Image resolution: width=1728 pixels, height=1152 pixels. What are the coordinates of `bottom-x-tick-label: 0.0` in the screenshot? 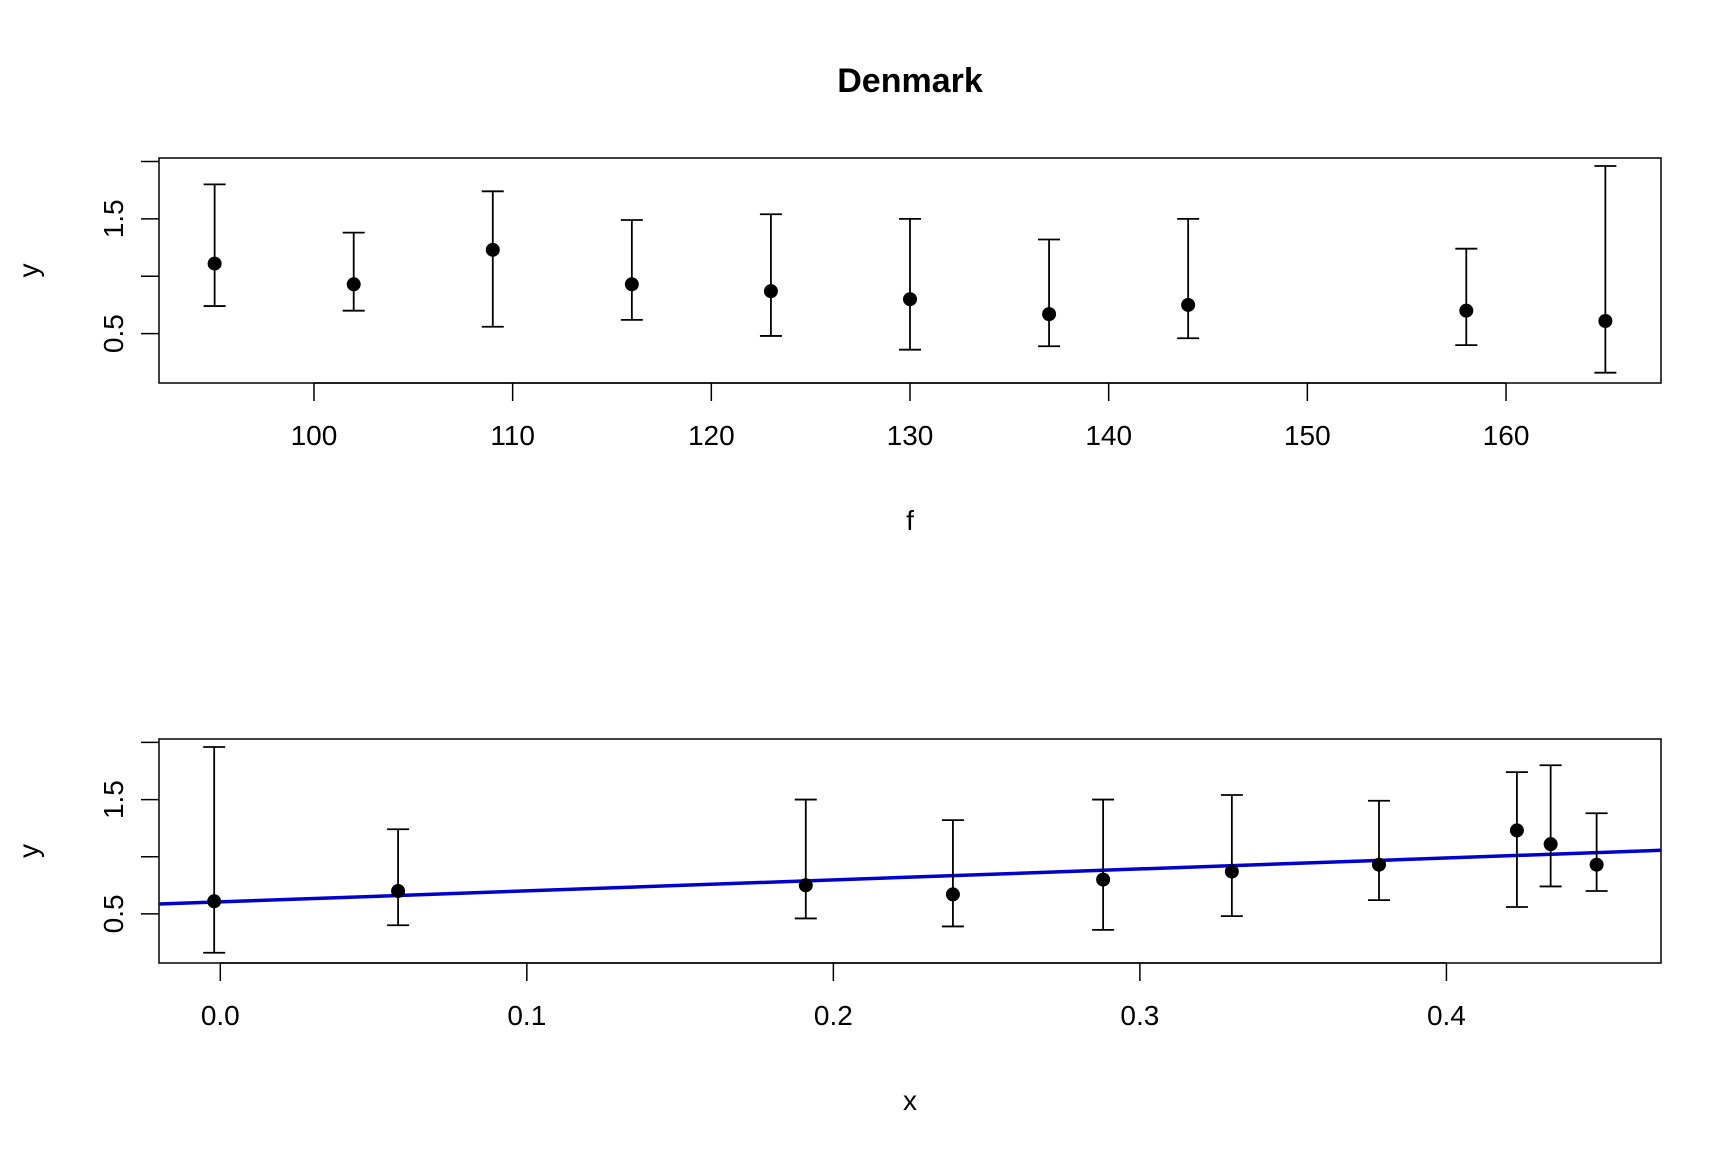 It's located at (220, 1015).